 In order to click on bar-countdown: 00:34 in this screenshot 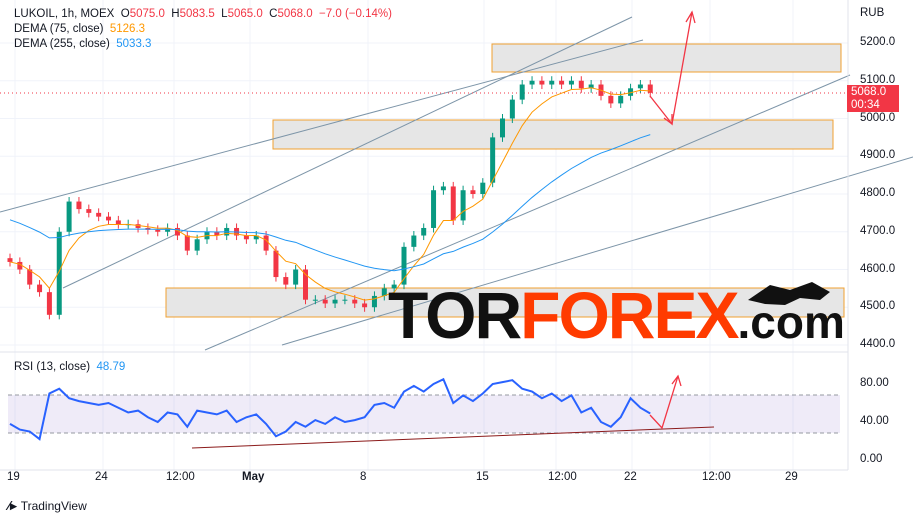, I will do `click(865, 105)`.